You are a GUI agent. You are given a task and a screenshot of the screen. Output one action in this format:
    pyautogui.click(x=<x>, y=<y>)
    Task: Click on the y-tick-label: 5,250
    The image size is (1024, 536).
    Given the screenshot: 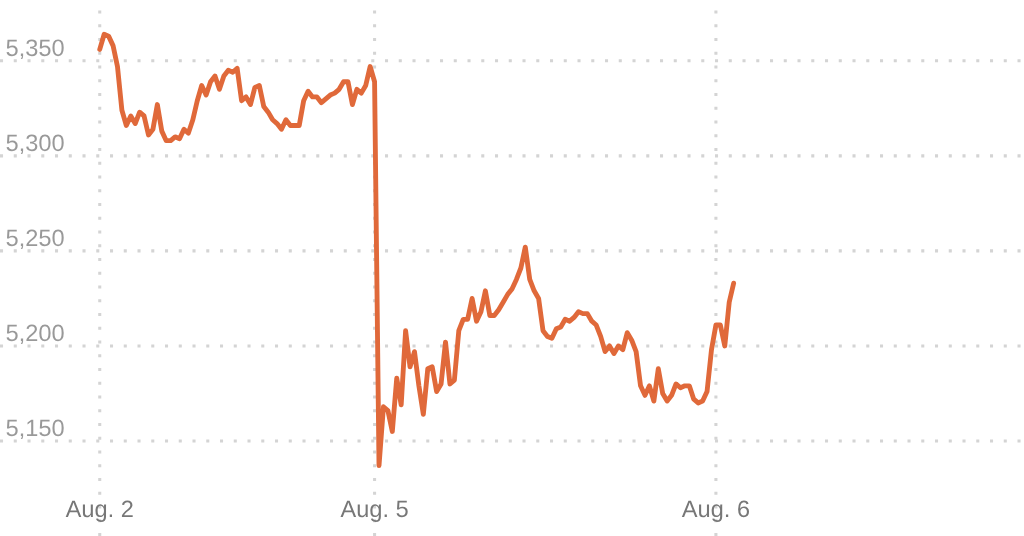 What is the action you would take?
    pyautogui.click(x=35, y=239)
    